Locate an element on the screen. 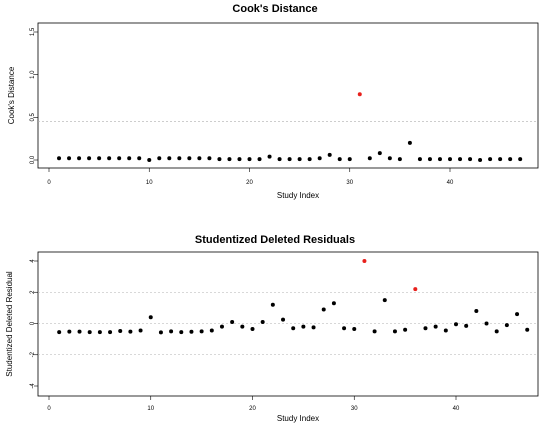 The image size is (550, 428). y-tick-label: 4 is located at coordinates (33, 261).